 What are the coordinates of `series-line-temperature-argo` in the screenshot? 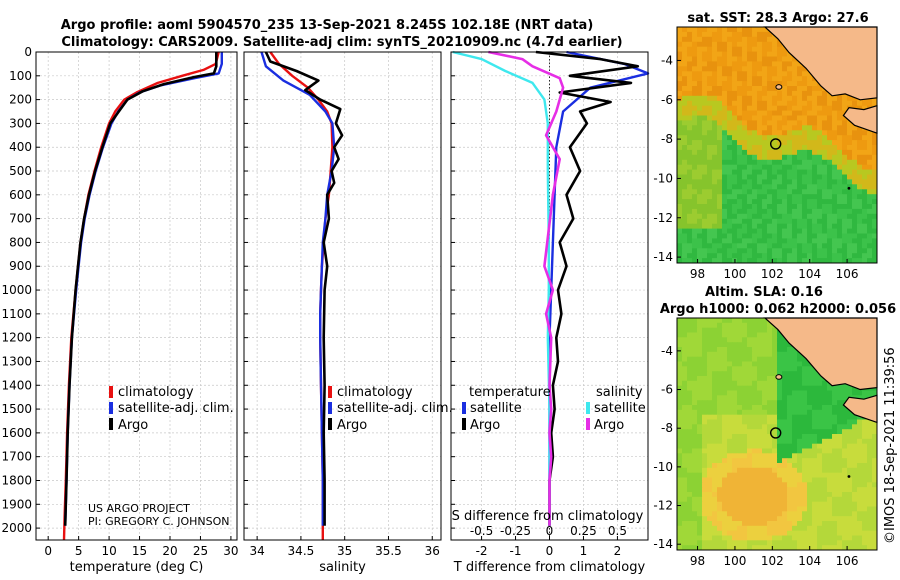 It's located at (587, 288).